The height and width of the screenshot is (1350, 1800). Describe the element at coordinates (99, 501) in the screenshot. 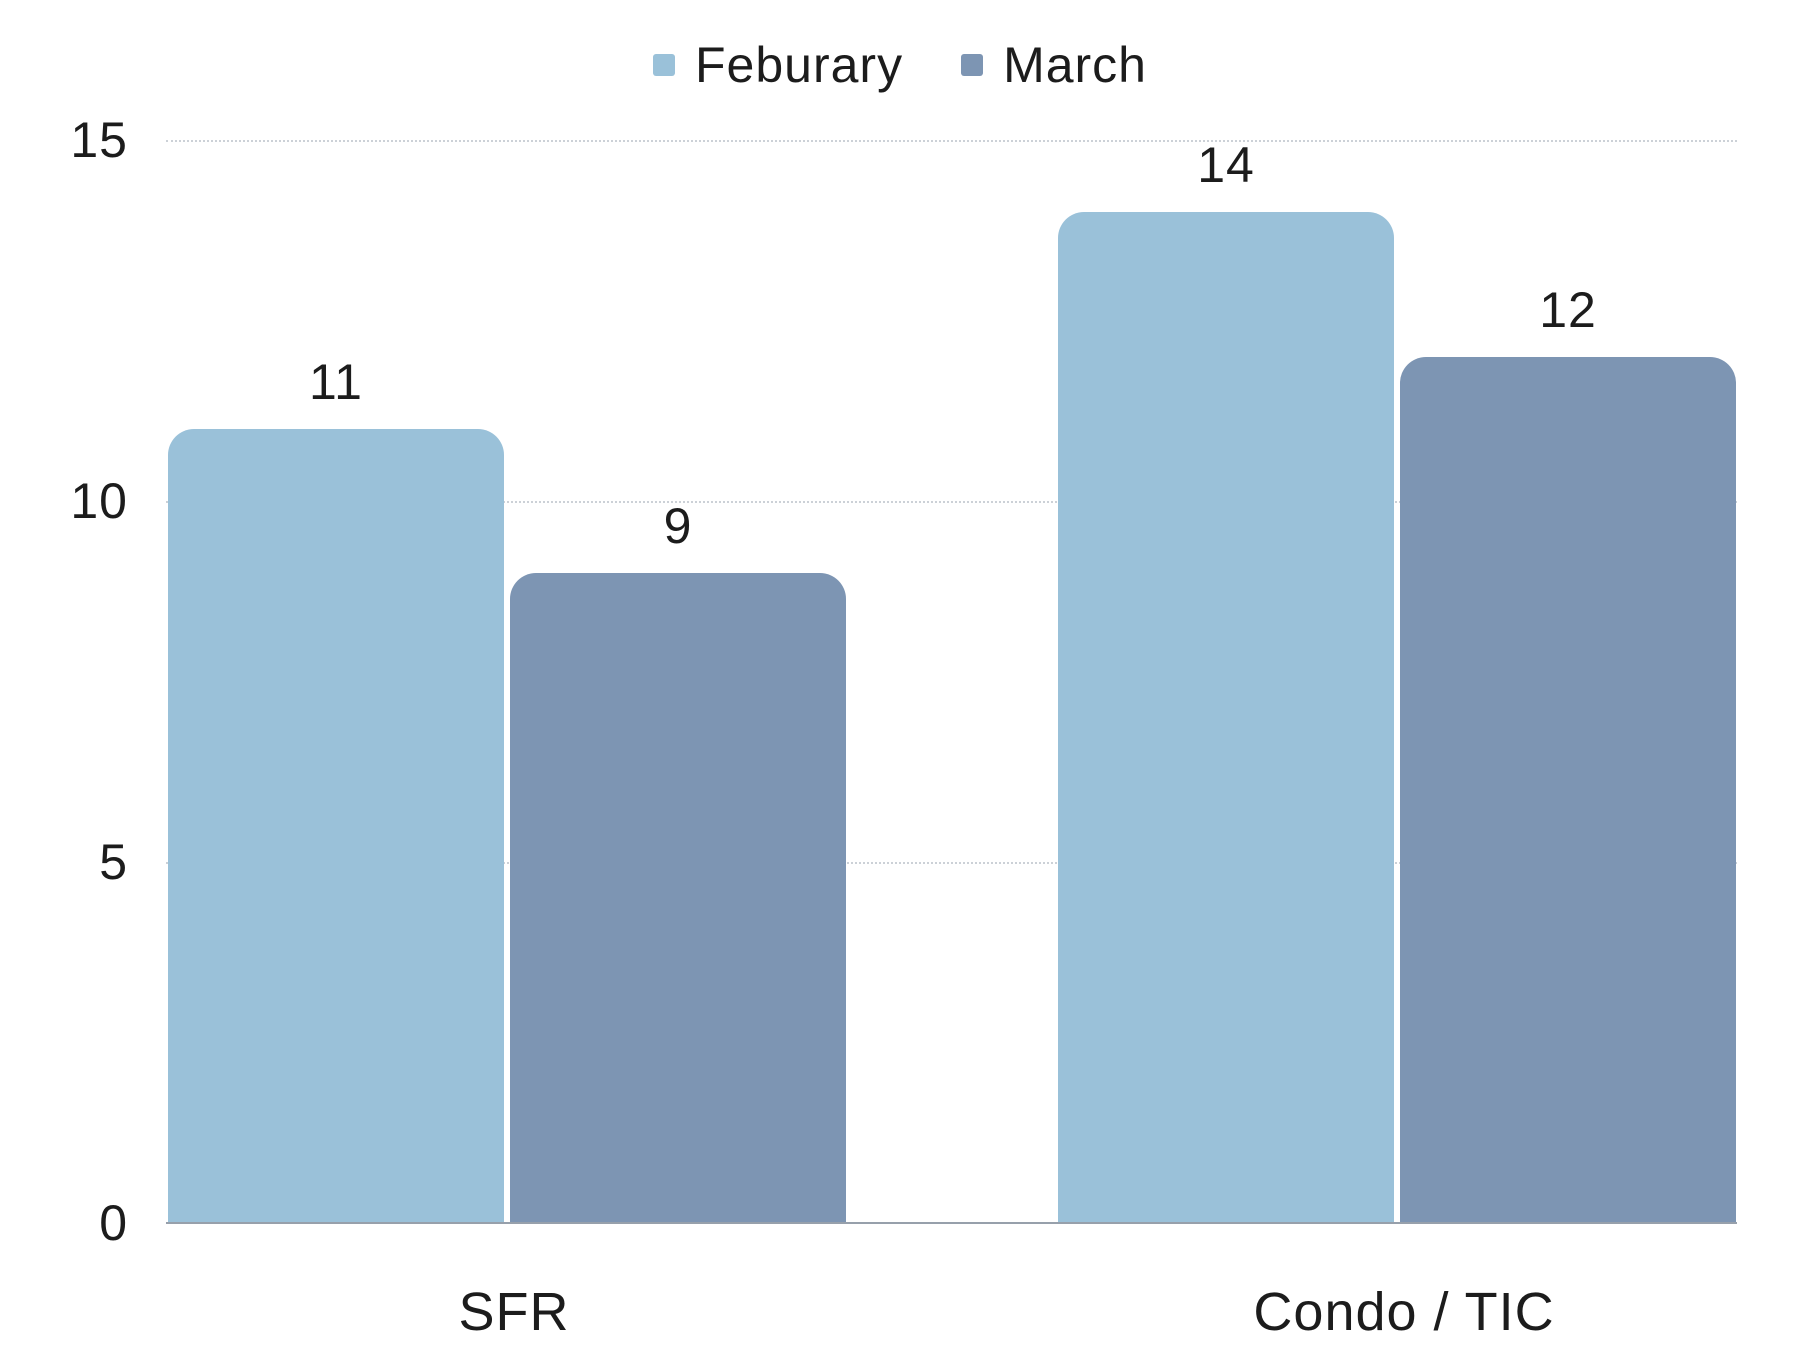

I see `y-tick-label-10: 10` at that location.